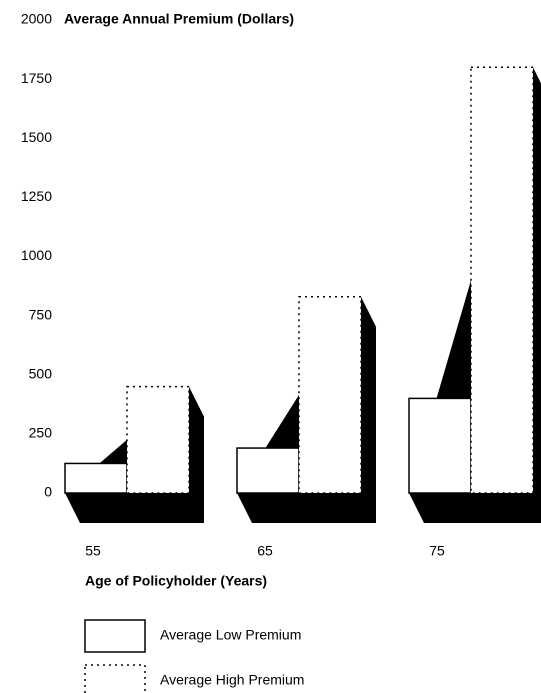  What do you see at coordinates (93, 551) in the screenshot?
I see `x-tick-label: 55` at bounding box center [93, 551].